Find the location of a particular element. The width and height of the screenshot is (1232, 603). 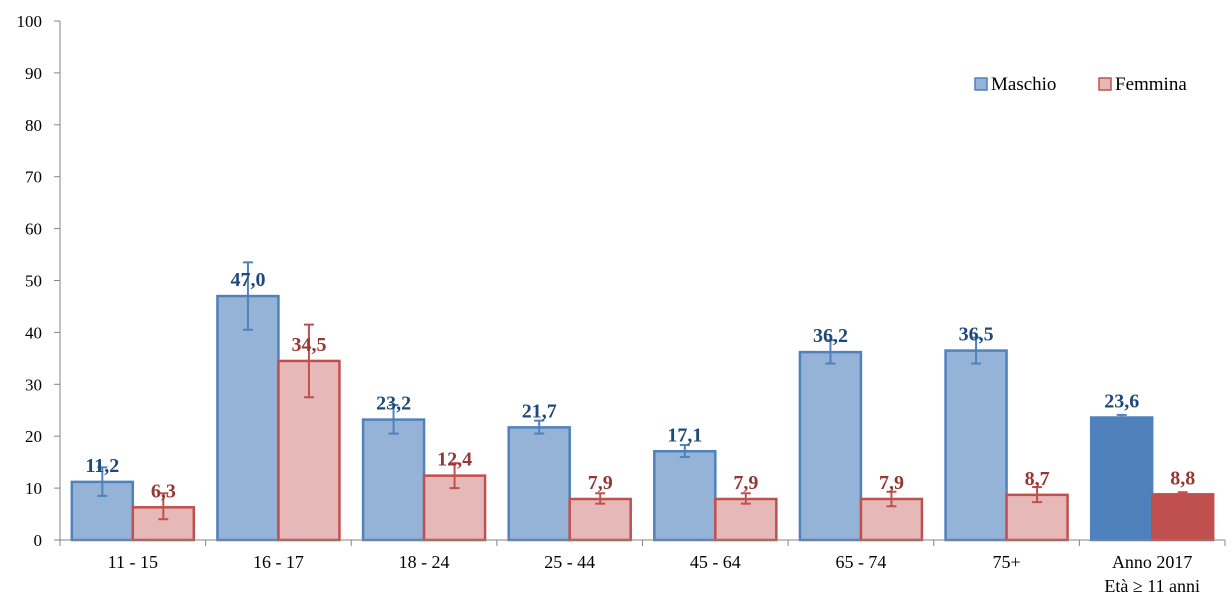

x-category-label: Età ≥ 11 anni is located at coordinates (1152, 586).